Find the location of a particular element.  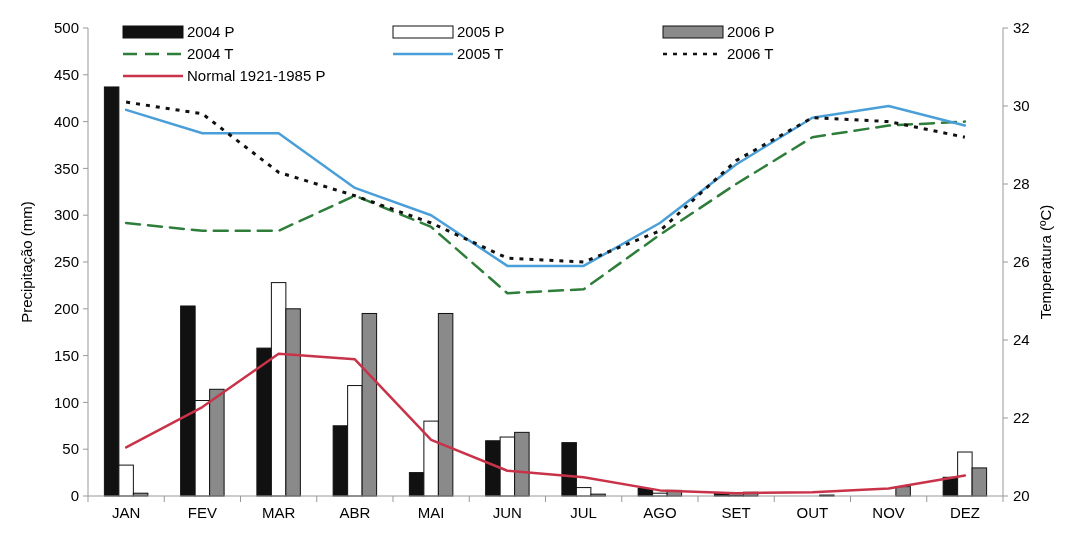

x-tick-label: FEV is located at coordinates (202, 512).